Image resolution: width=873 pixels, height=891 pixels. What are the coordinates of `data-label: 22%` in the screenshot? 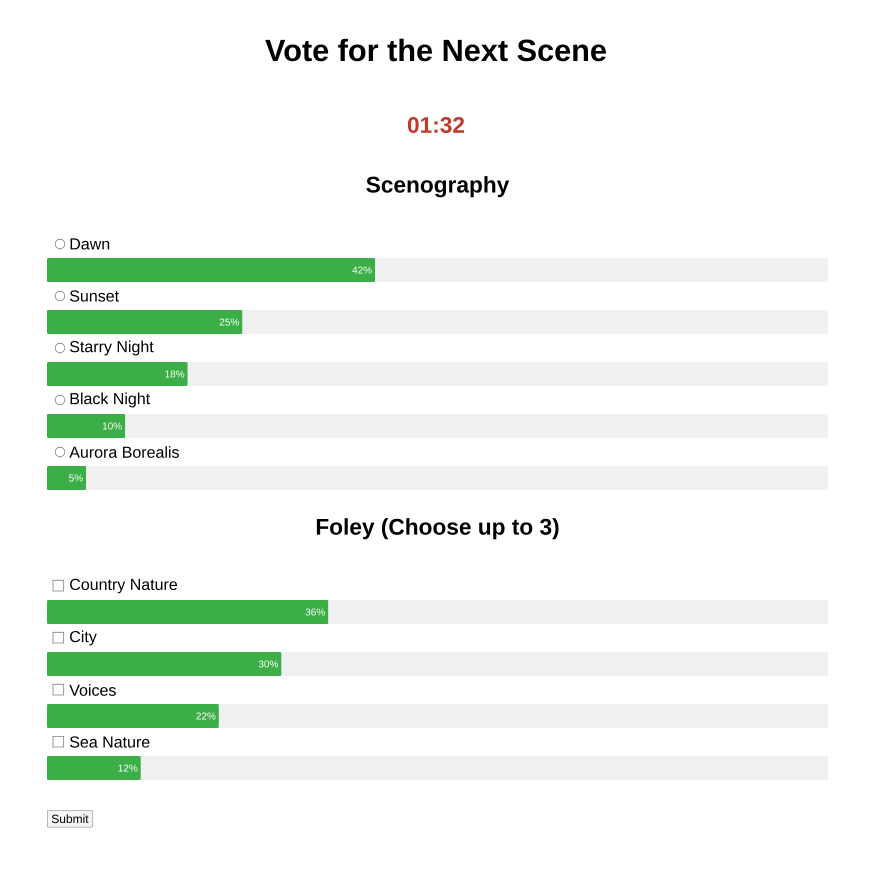 It's located at (206, 716).